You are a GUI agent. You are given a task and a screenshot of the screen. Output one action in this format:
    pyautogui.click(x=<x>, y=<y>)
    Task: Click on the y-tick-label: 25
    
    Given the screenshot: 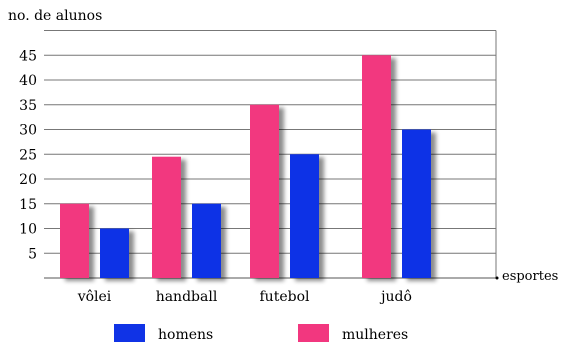 What is the action you would take?
    pyautogui.click(x=28, y=155)
    